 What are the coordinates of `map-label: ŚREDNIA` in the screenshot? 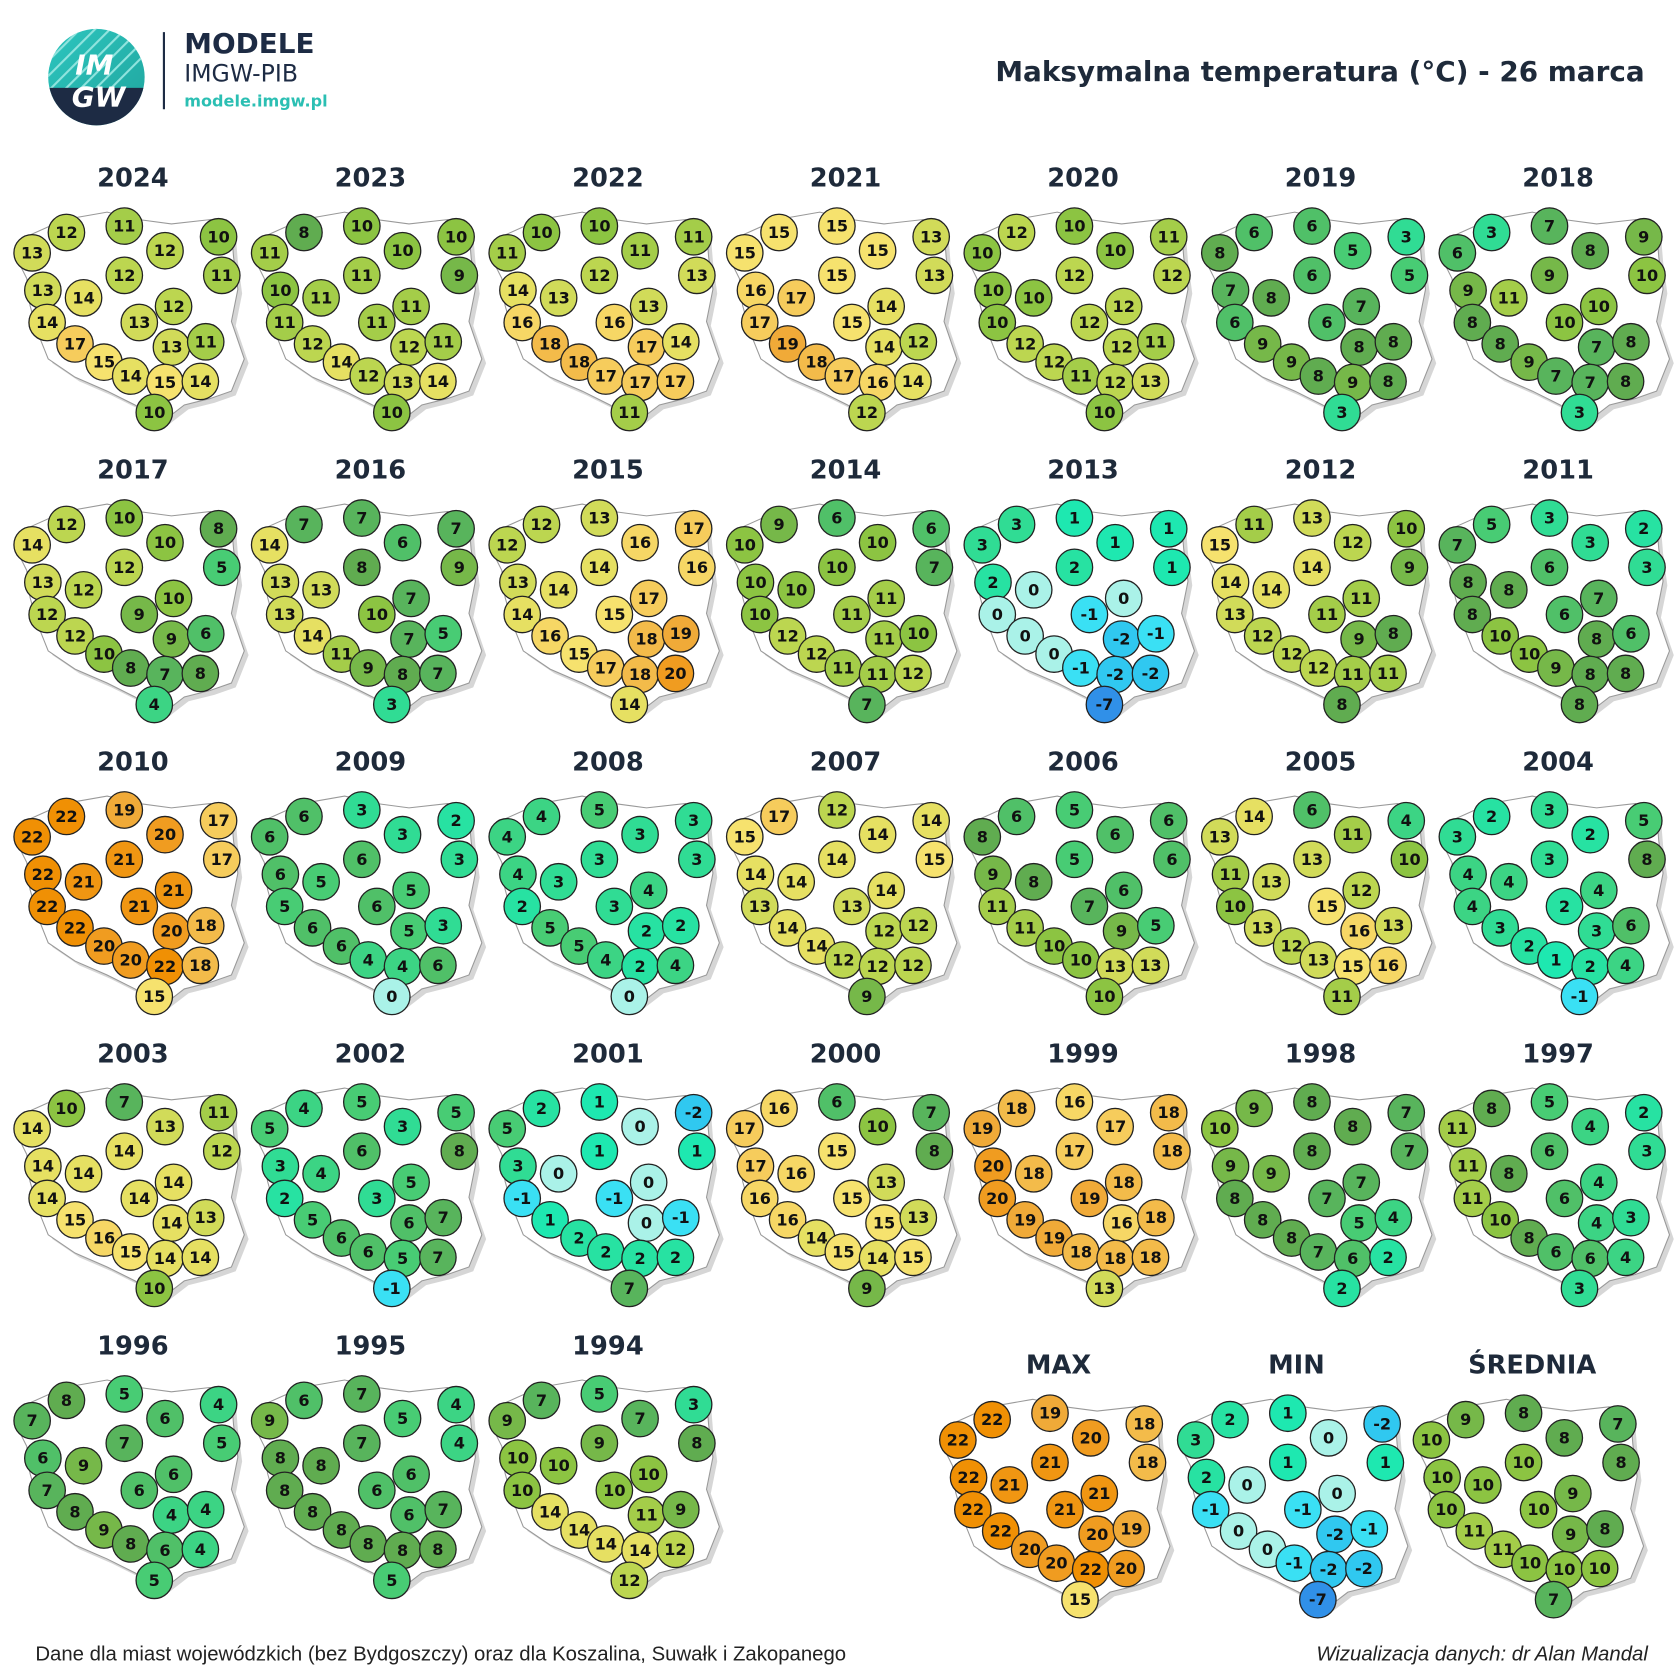 It's located at (1532, 1365).